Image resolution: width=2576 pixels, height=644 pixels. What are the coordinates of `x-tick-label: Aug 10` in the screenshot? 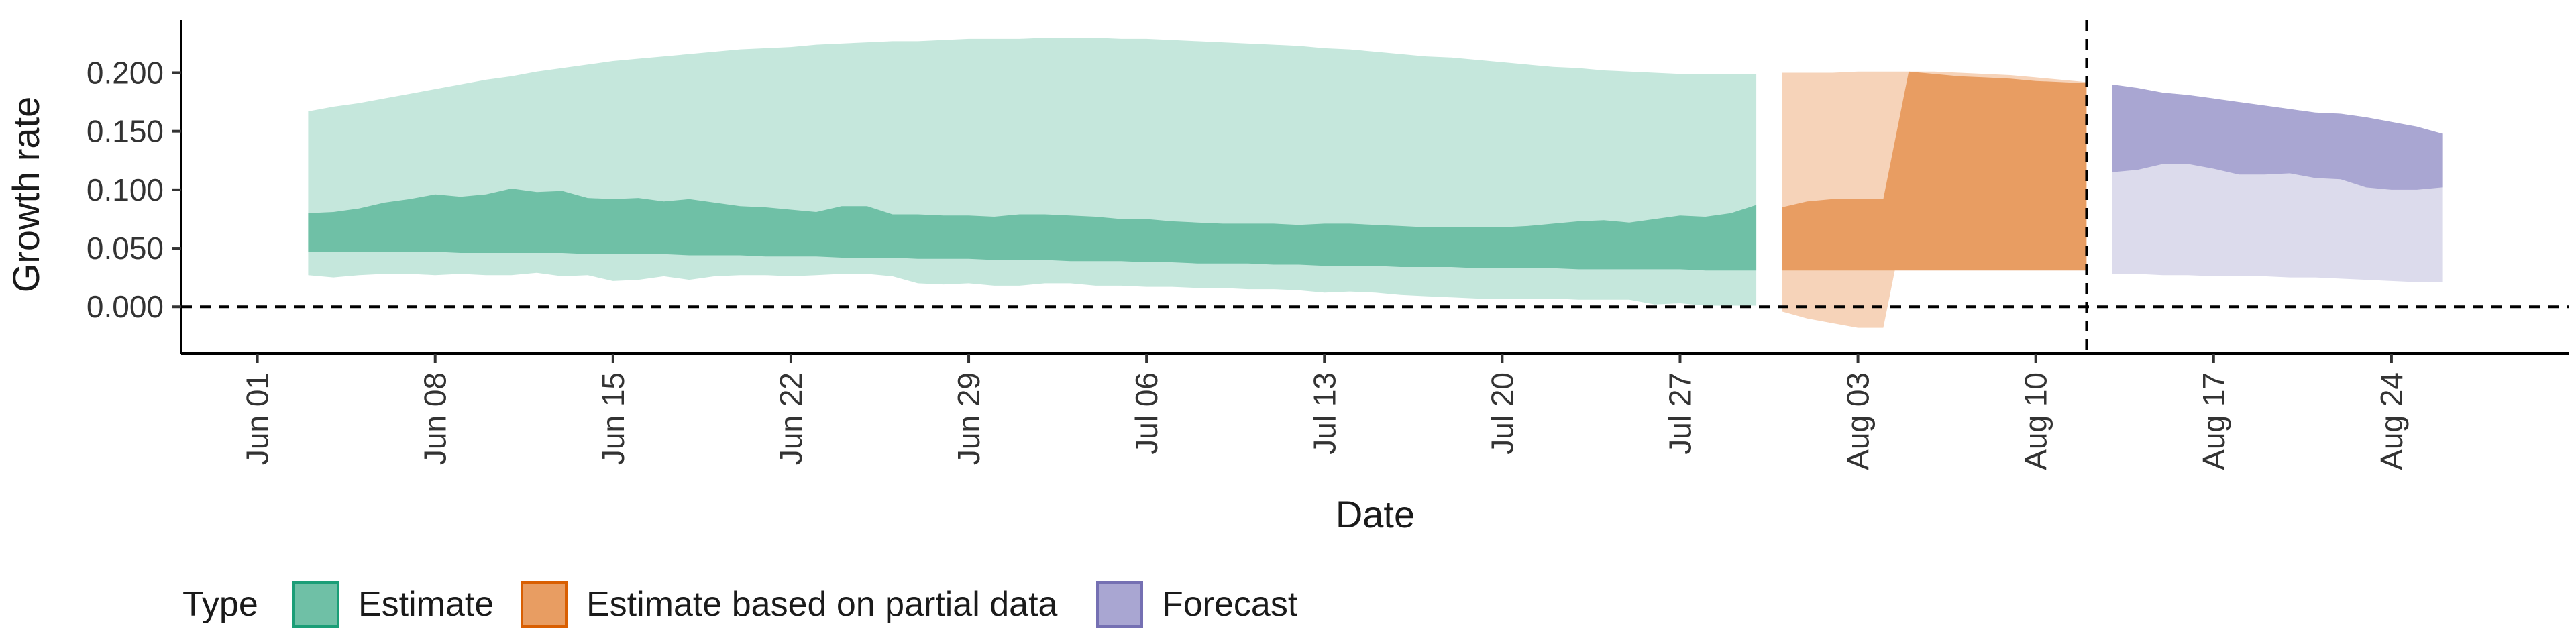 It's located at (2036, 421).